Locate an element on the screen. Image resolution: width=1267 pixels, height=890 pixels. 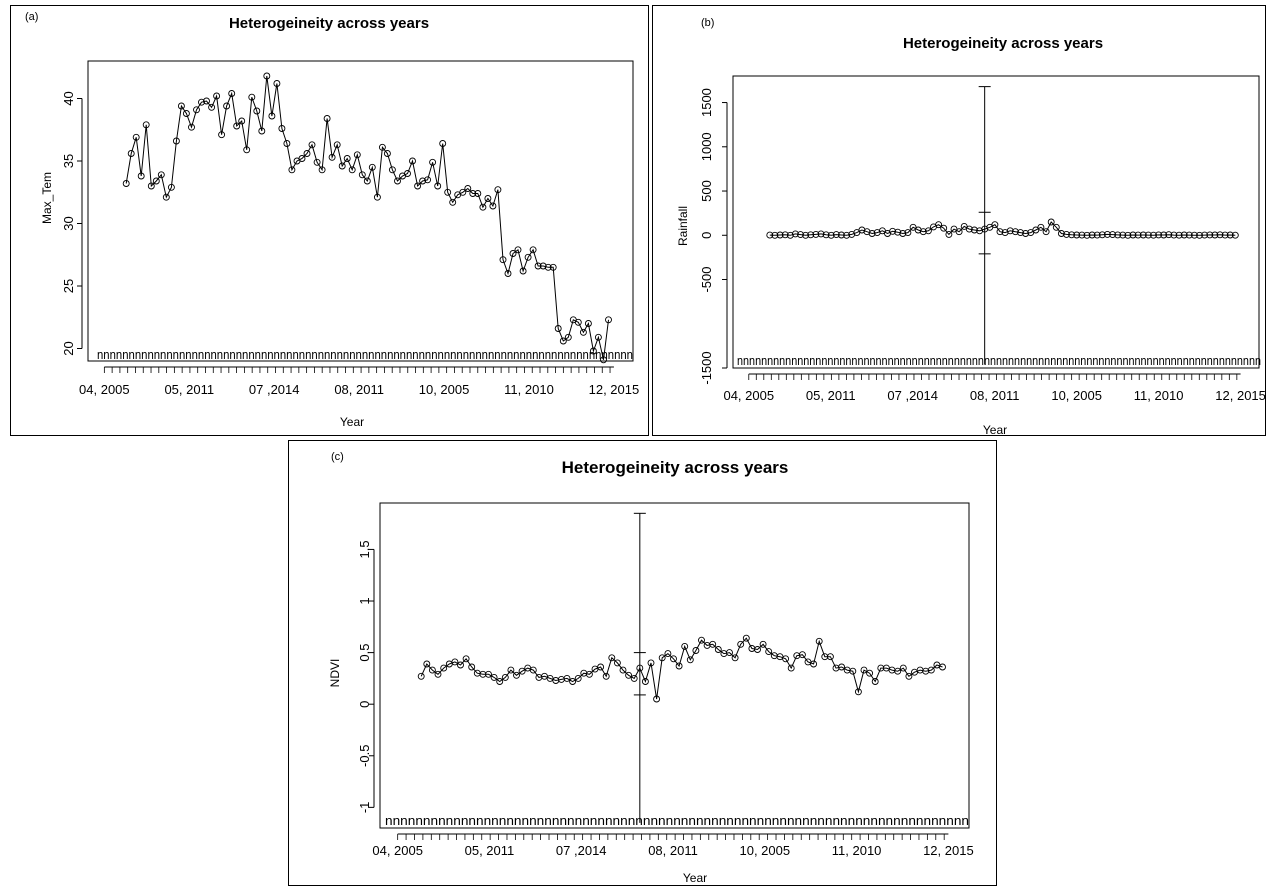
y-tick-label: -0.5 is located at coordinates (364, 756).